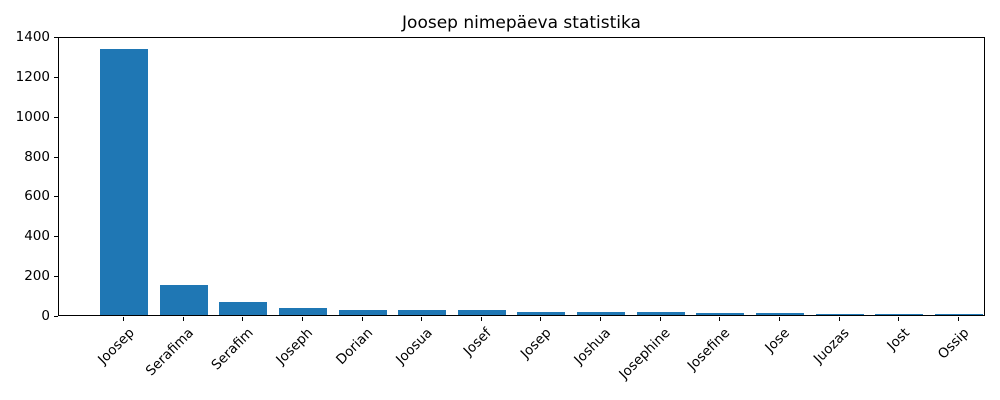 The width and height of the screenshot is (1000, 400). What do you see at coordinates (899, 314) in the screenshot?
I see `bar-jost` at bounding box center [899, 314].